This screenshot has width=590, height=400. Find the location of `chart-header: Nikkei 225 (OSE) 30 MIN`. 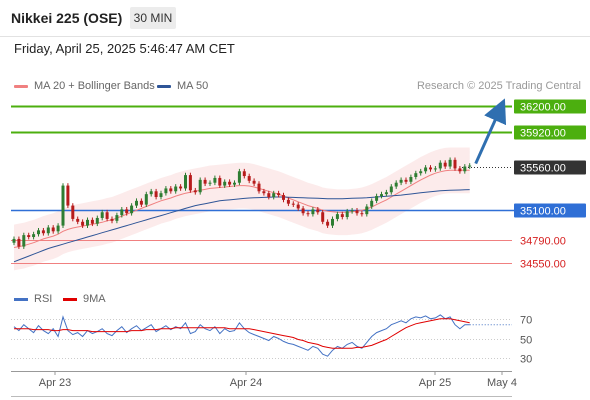

chart-header: Nikkei 225 (OSE) 30 MIN is located at coordinates (295, 18).